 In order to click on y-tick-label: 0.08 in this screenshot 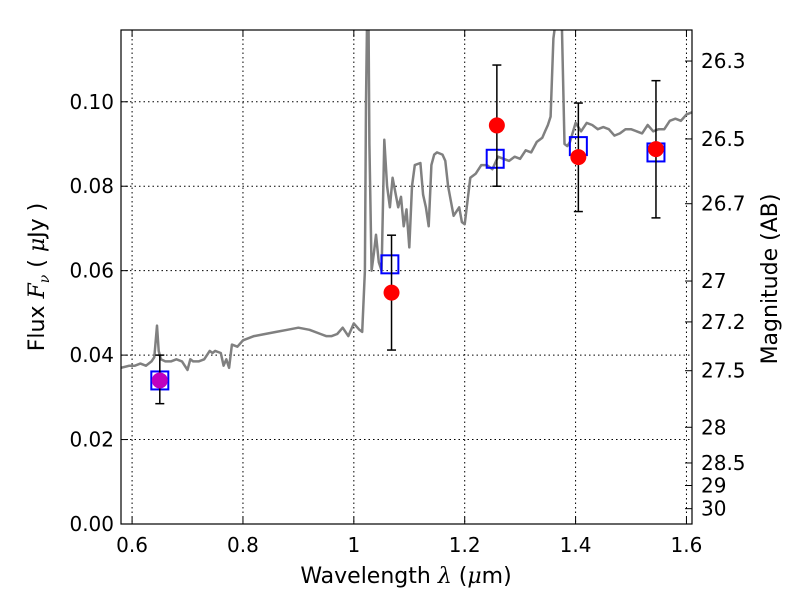, I will do `click(91, 186)`.